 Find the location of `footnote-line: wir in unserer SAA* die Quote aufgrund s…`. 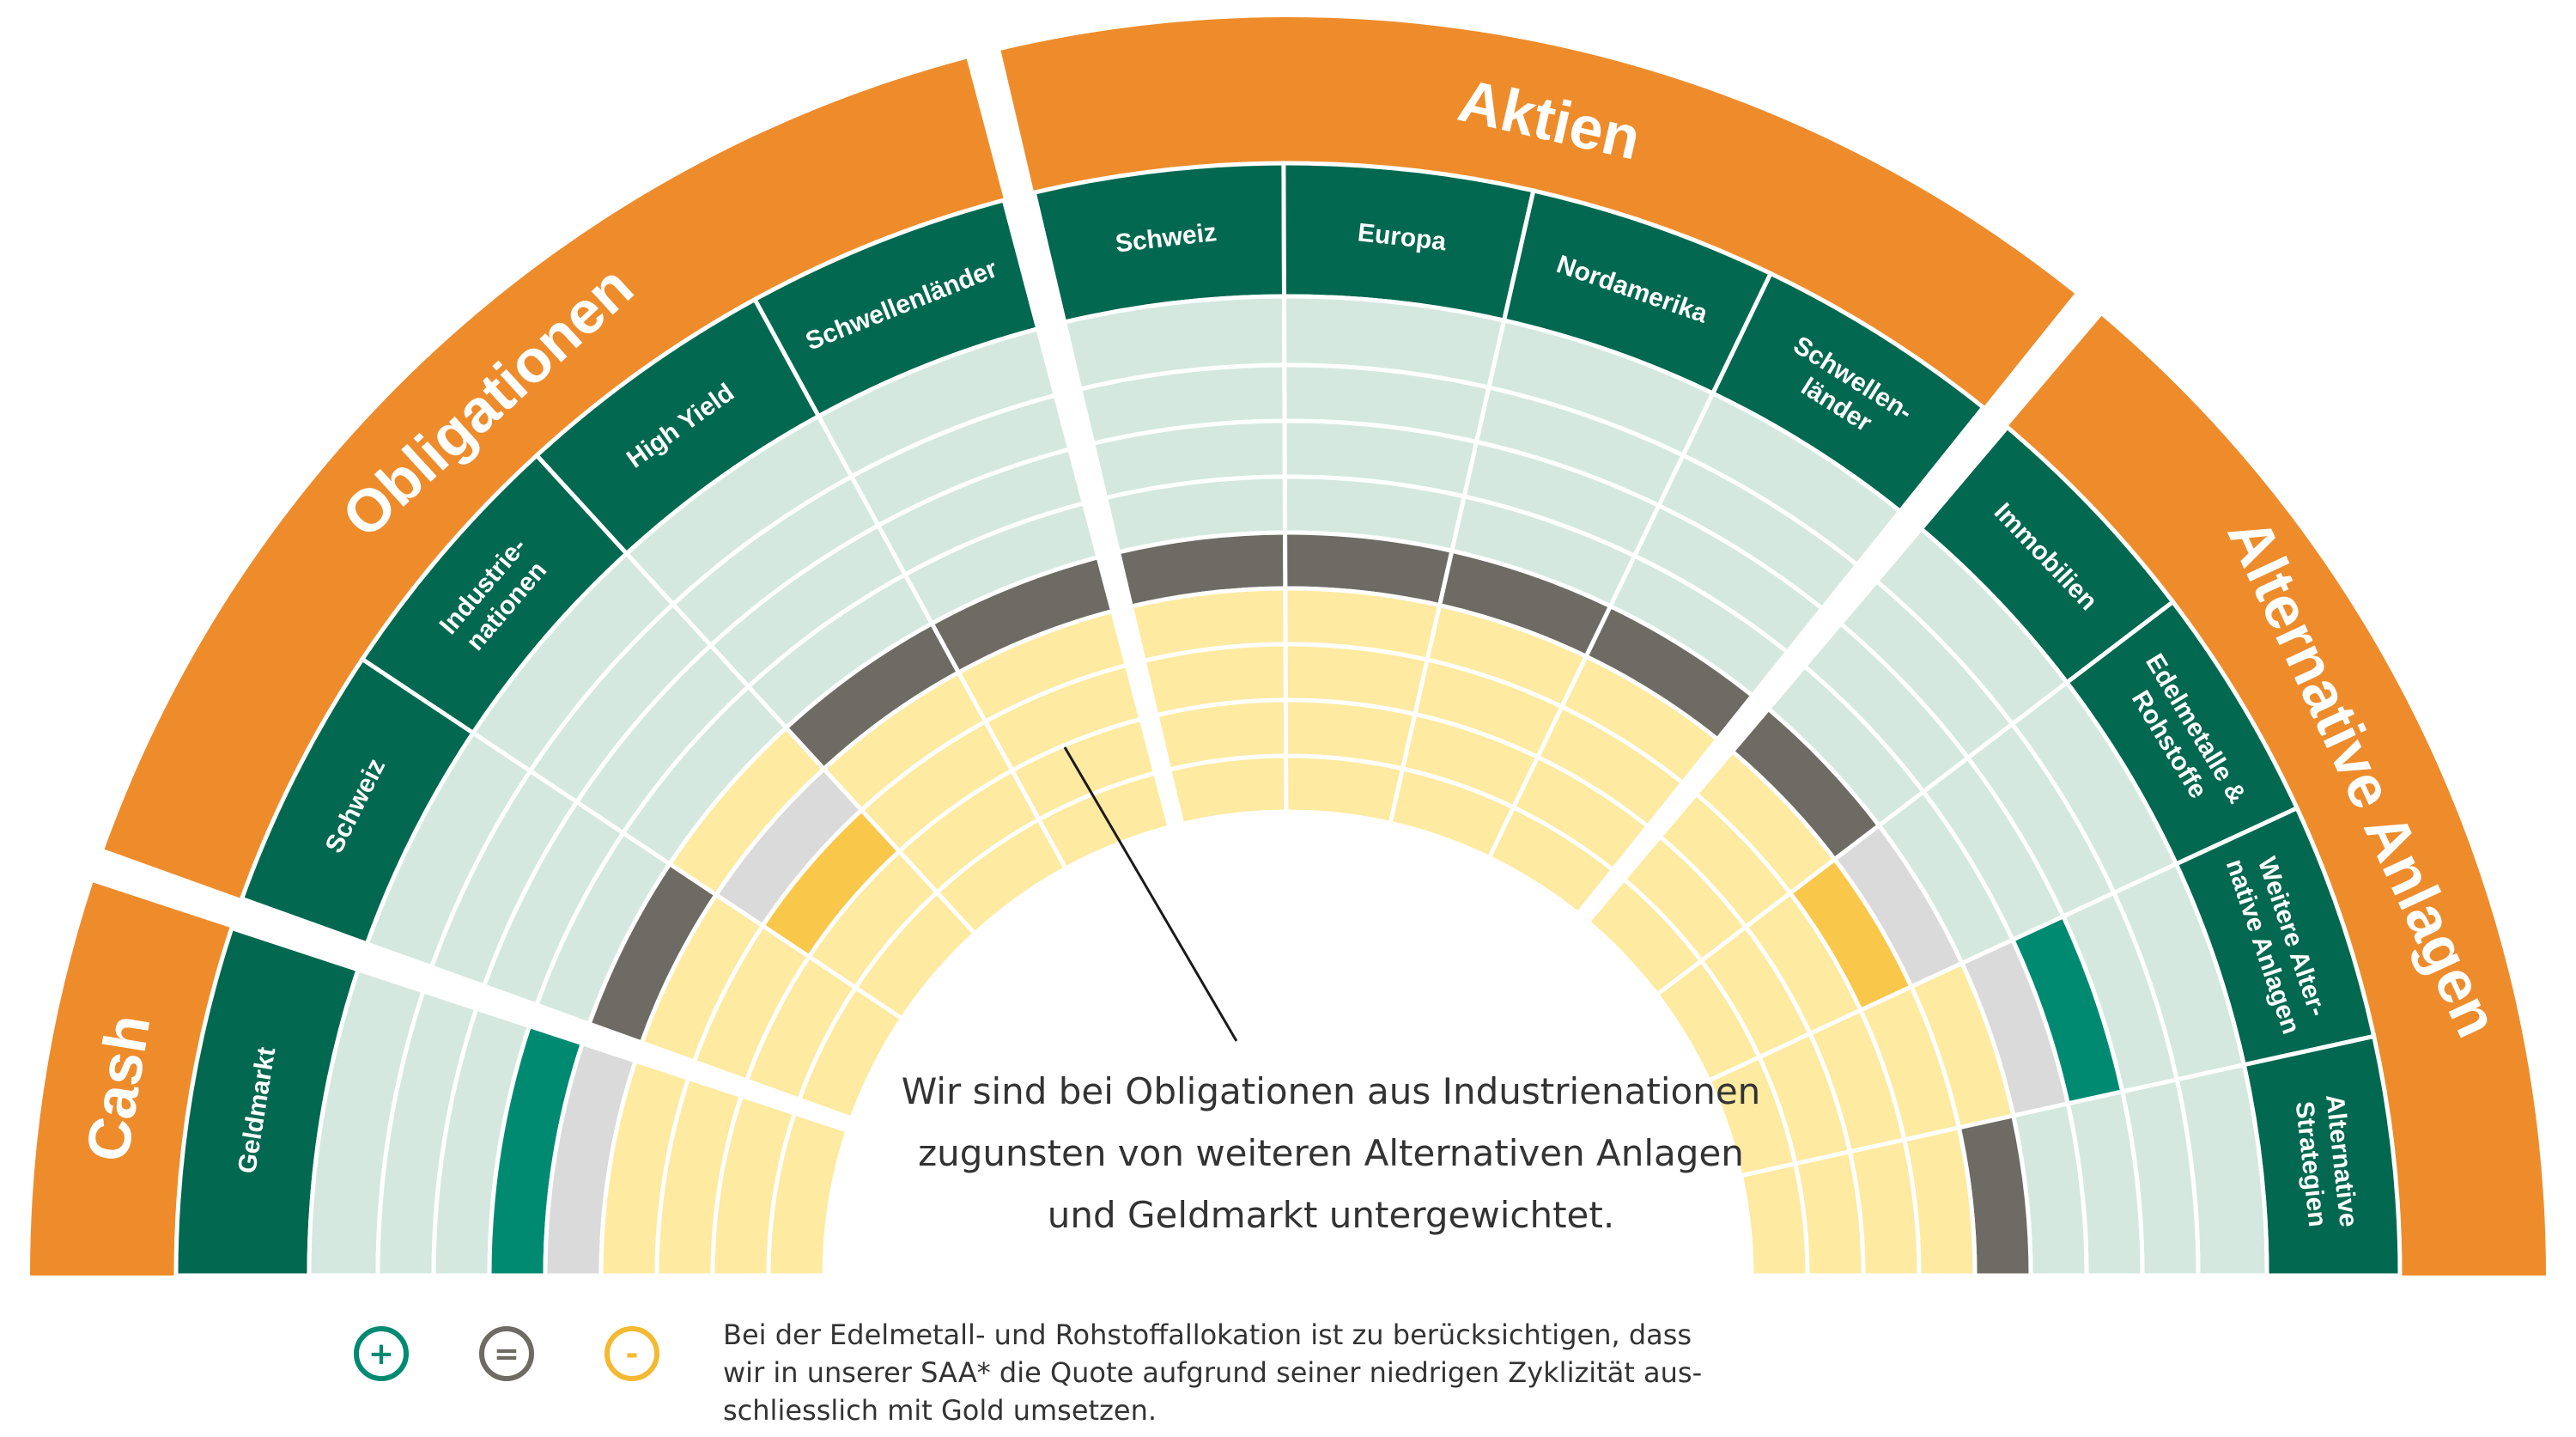

footnote-line: wir in unserer SAA* die Quote aufgrund s… is located at coordinates (1213, 1372).